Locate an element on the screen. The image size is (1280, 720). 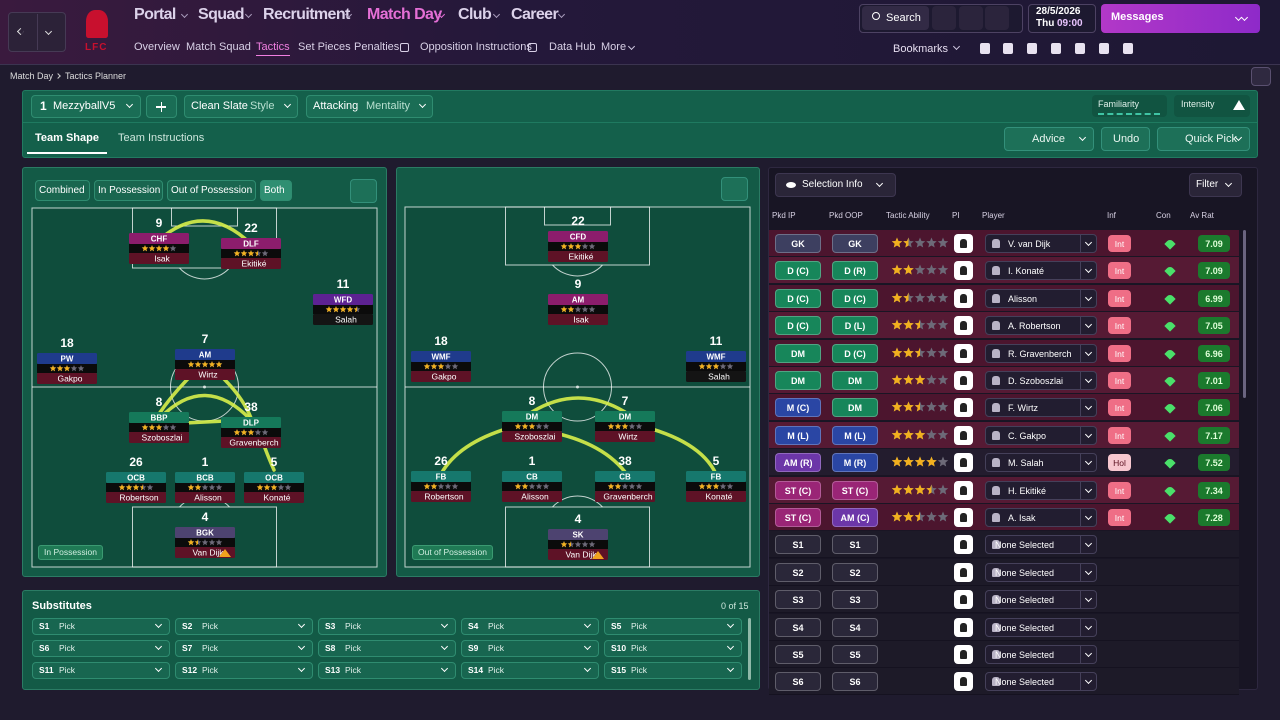
subnav-item: Penalties is located at coordinates (377, 47).